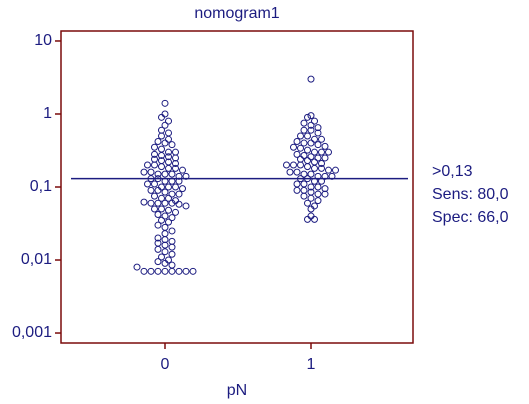 This screenshot has width=529, height=404. Describe the element at coordinates (43, 40) in the screenshot. I see `y-tick-label: 10` at that location.